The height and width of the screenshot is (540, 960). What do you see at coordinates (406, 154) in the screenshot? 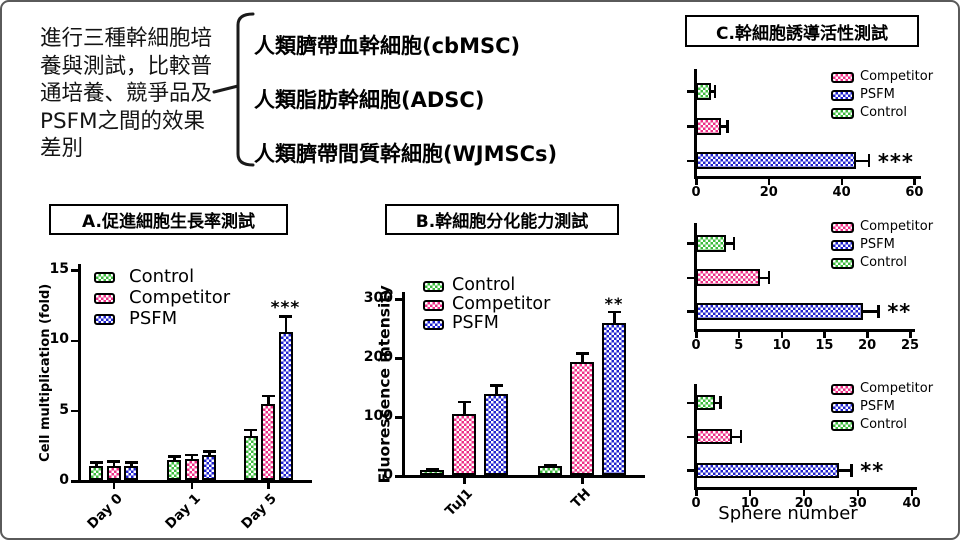
I see `cell-type-wjmsc: 人類臍帶間質幹細胞(WJMSCs)` at bounding box center [406, 154].